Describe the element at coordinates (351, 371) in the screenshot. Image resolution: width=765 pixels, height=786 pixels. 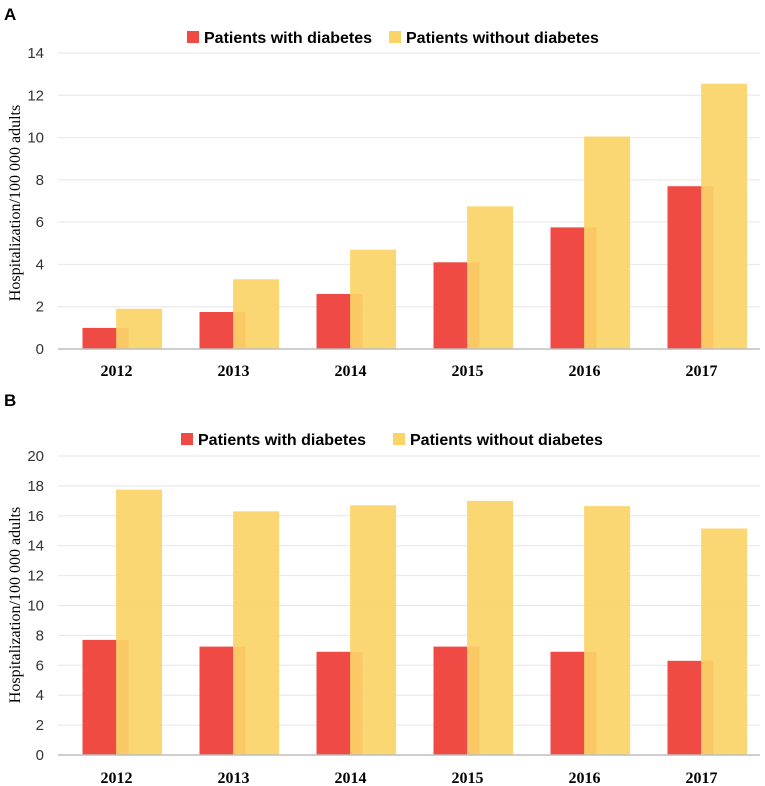
I see `x-tick-label-a-2014: 2014` at that location.